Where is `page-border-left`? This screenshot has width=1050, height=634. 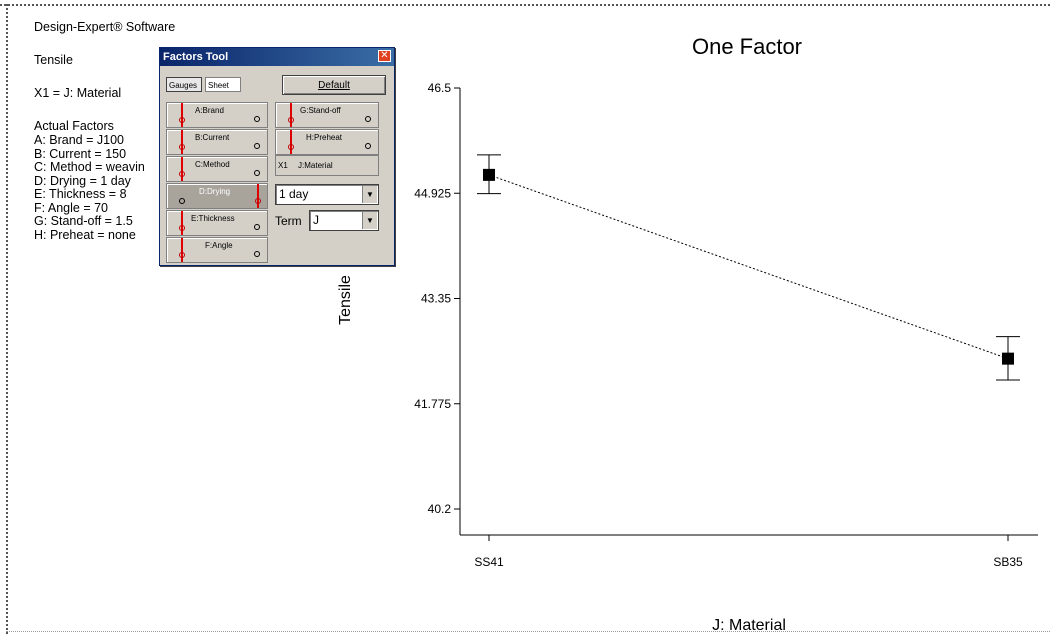
page-border-left is located at coordinates (7, 319).